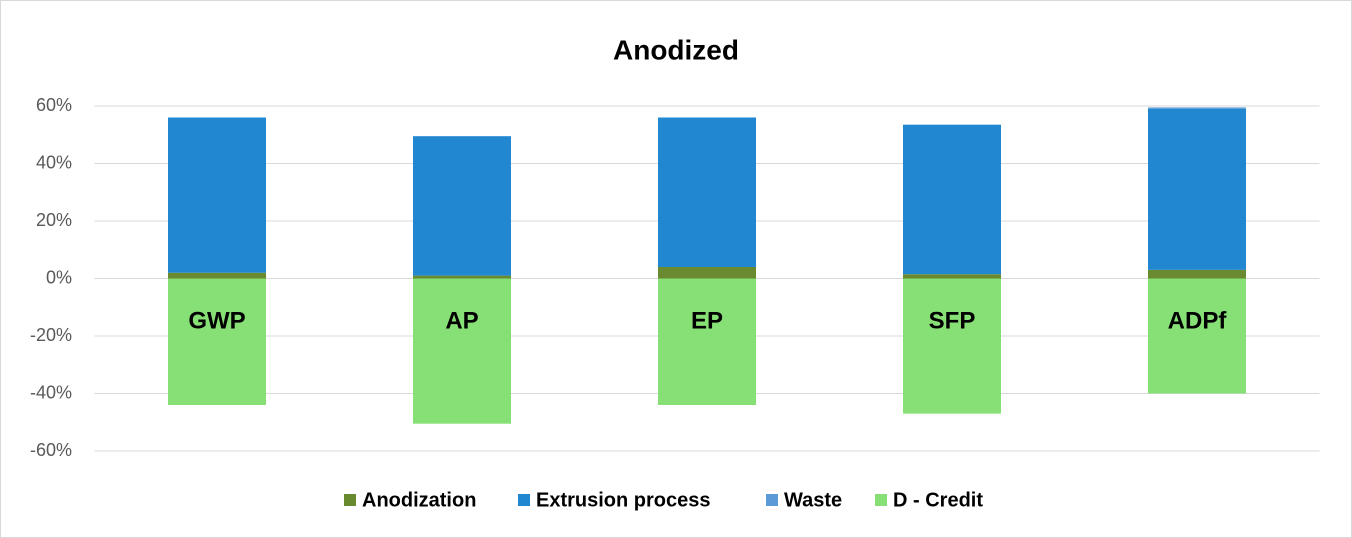  Describe the element at coordinates (54, 162) in the screenshot. I see `y-tick-label: 40%` at that location.